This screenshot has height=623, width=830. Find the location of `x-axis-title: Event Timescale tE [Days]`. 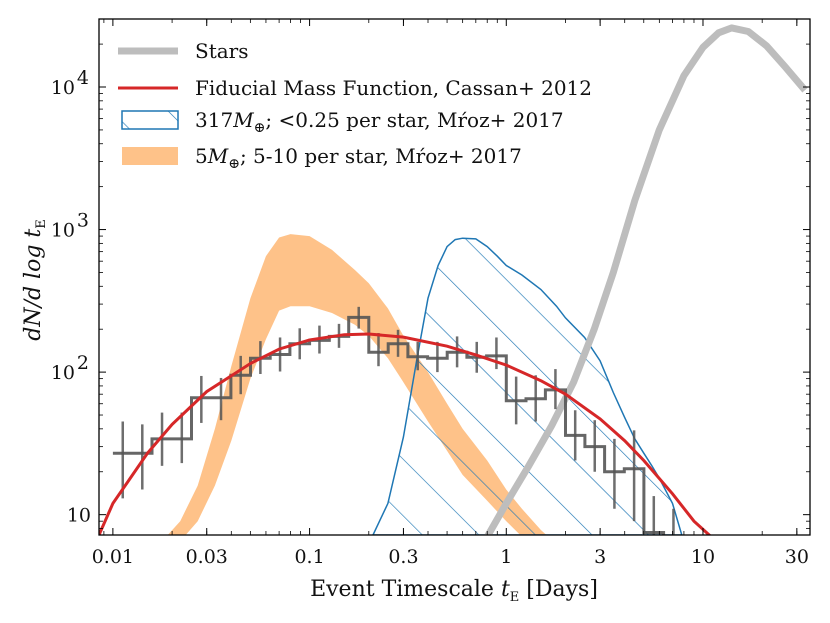

x-axis-title: Event Timescale tE [Days] is located at coordinates (454, 591).